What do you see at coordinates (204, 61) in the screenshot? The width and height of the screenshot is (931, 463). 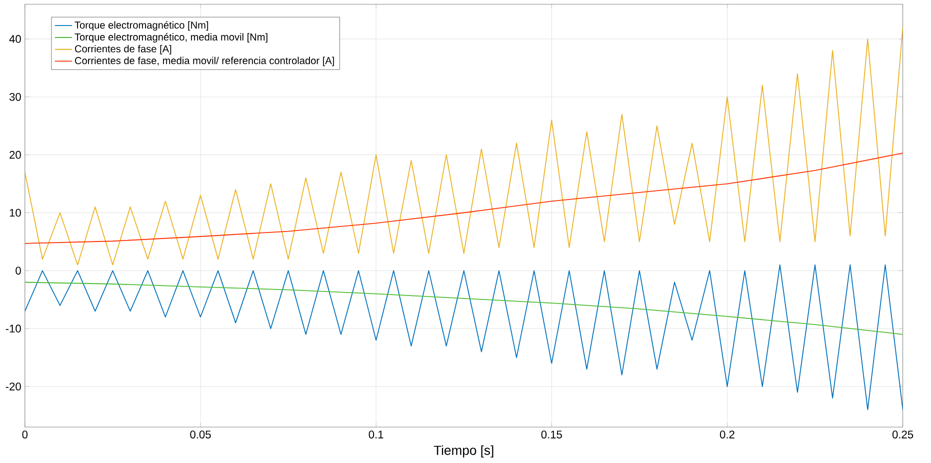 I see `legend-label: Corrientes de fase, media movil/ referencia controlador [A]` at bounding box center [204, 61].